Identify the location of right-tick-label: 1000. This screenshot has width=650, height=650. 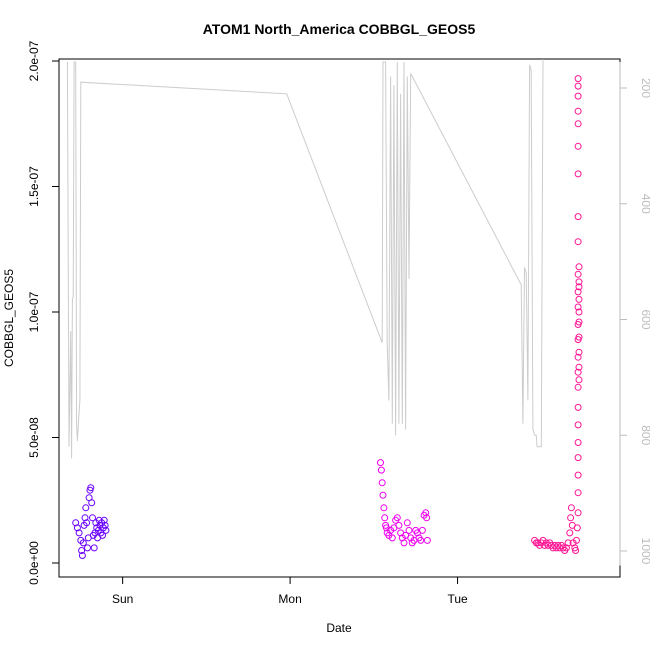
(644, 551).